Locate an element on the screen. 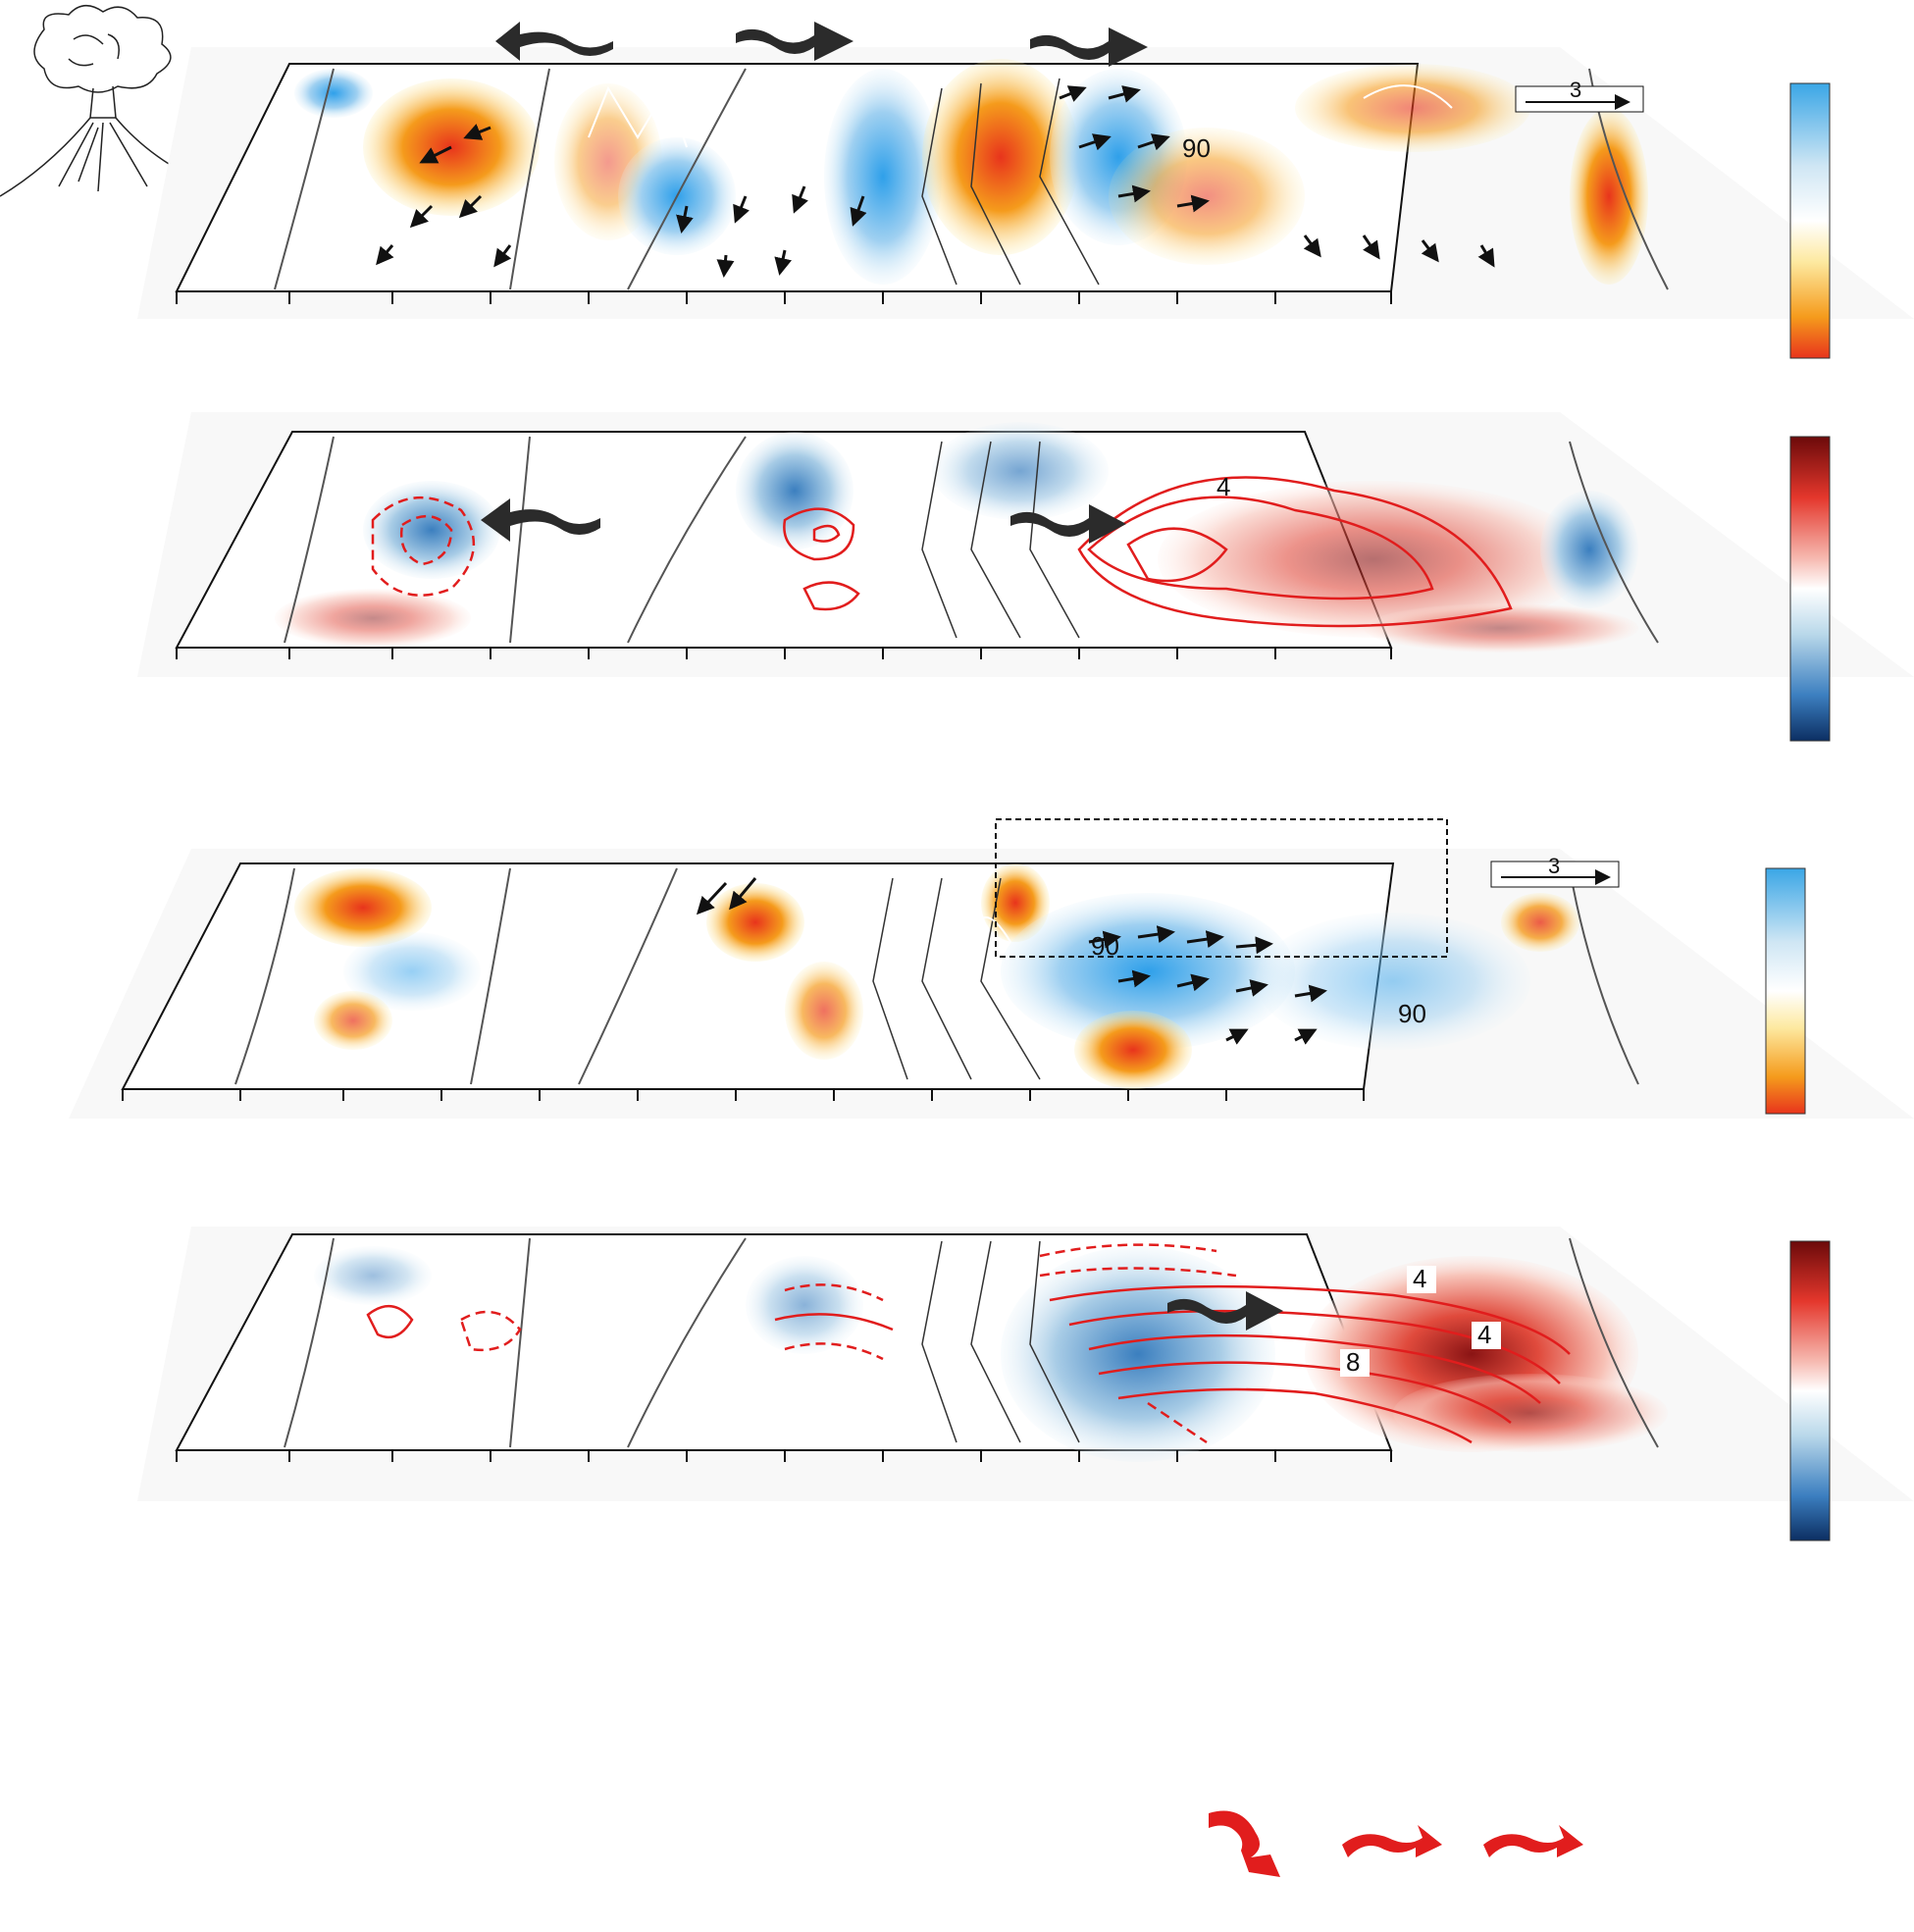 The image size is (1914, 1932). panel-3-ref-vector-label: 3 is located at coordinates (1554, 866).